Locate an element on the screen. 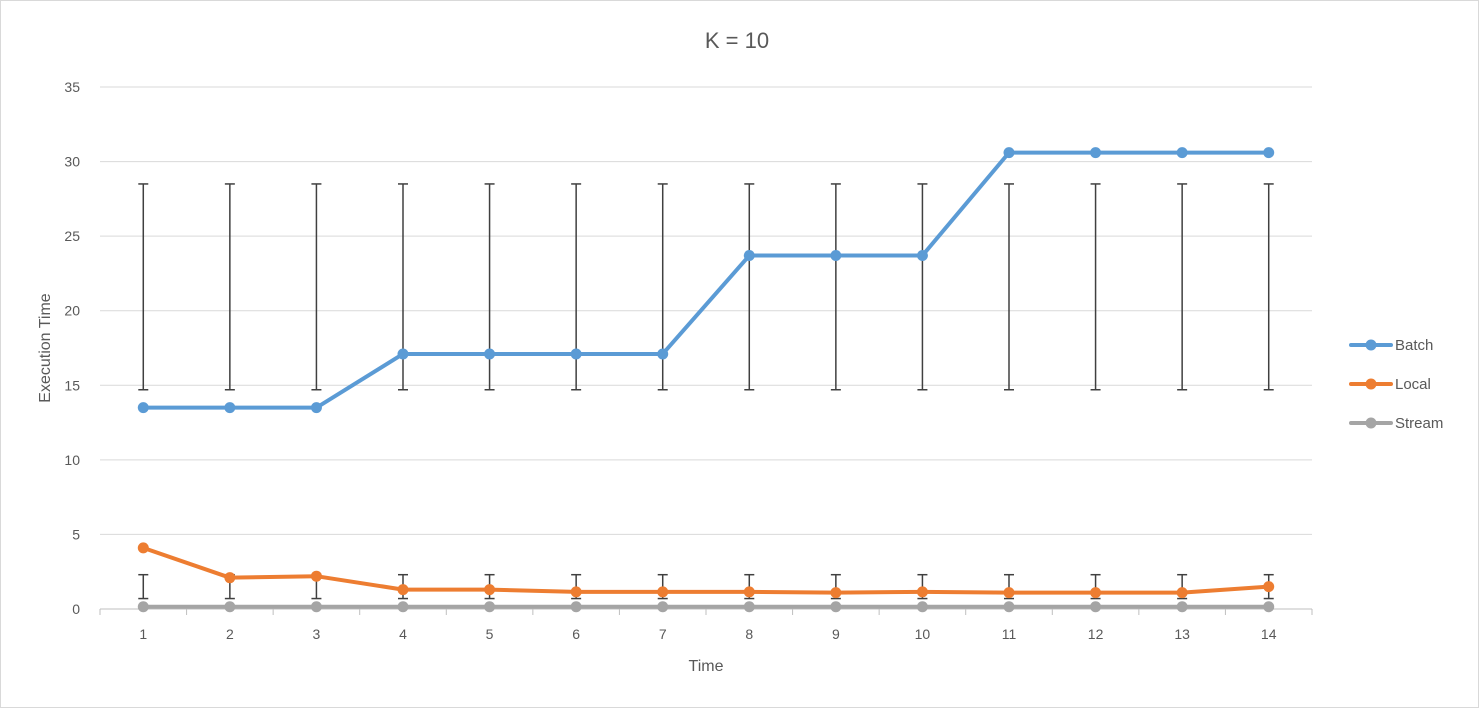  legend-marker-local is located at coordinates (1371, 384).